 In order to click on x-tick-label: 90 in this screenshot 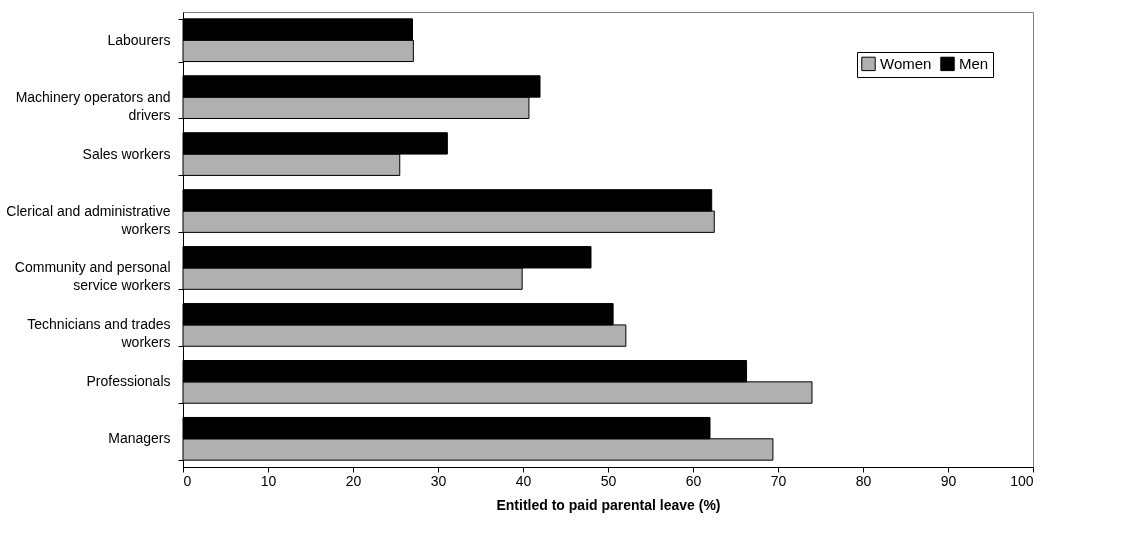, I will do `click(948, 480)`.